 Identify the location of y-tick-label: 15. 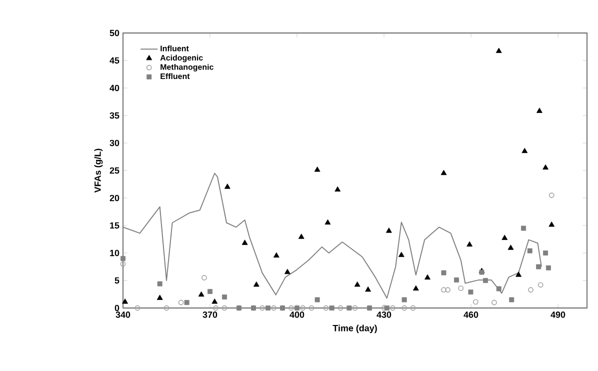
(115, 225).